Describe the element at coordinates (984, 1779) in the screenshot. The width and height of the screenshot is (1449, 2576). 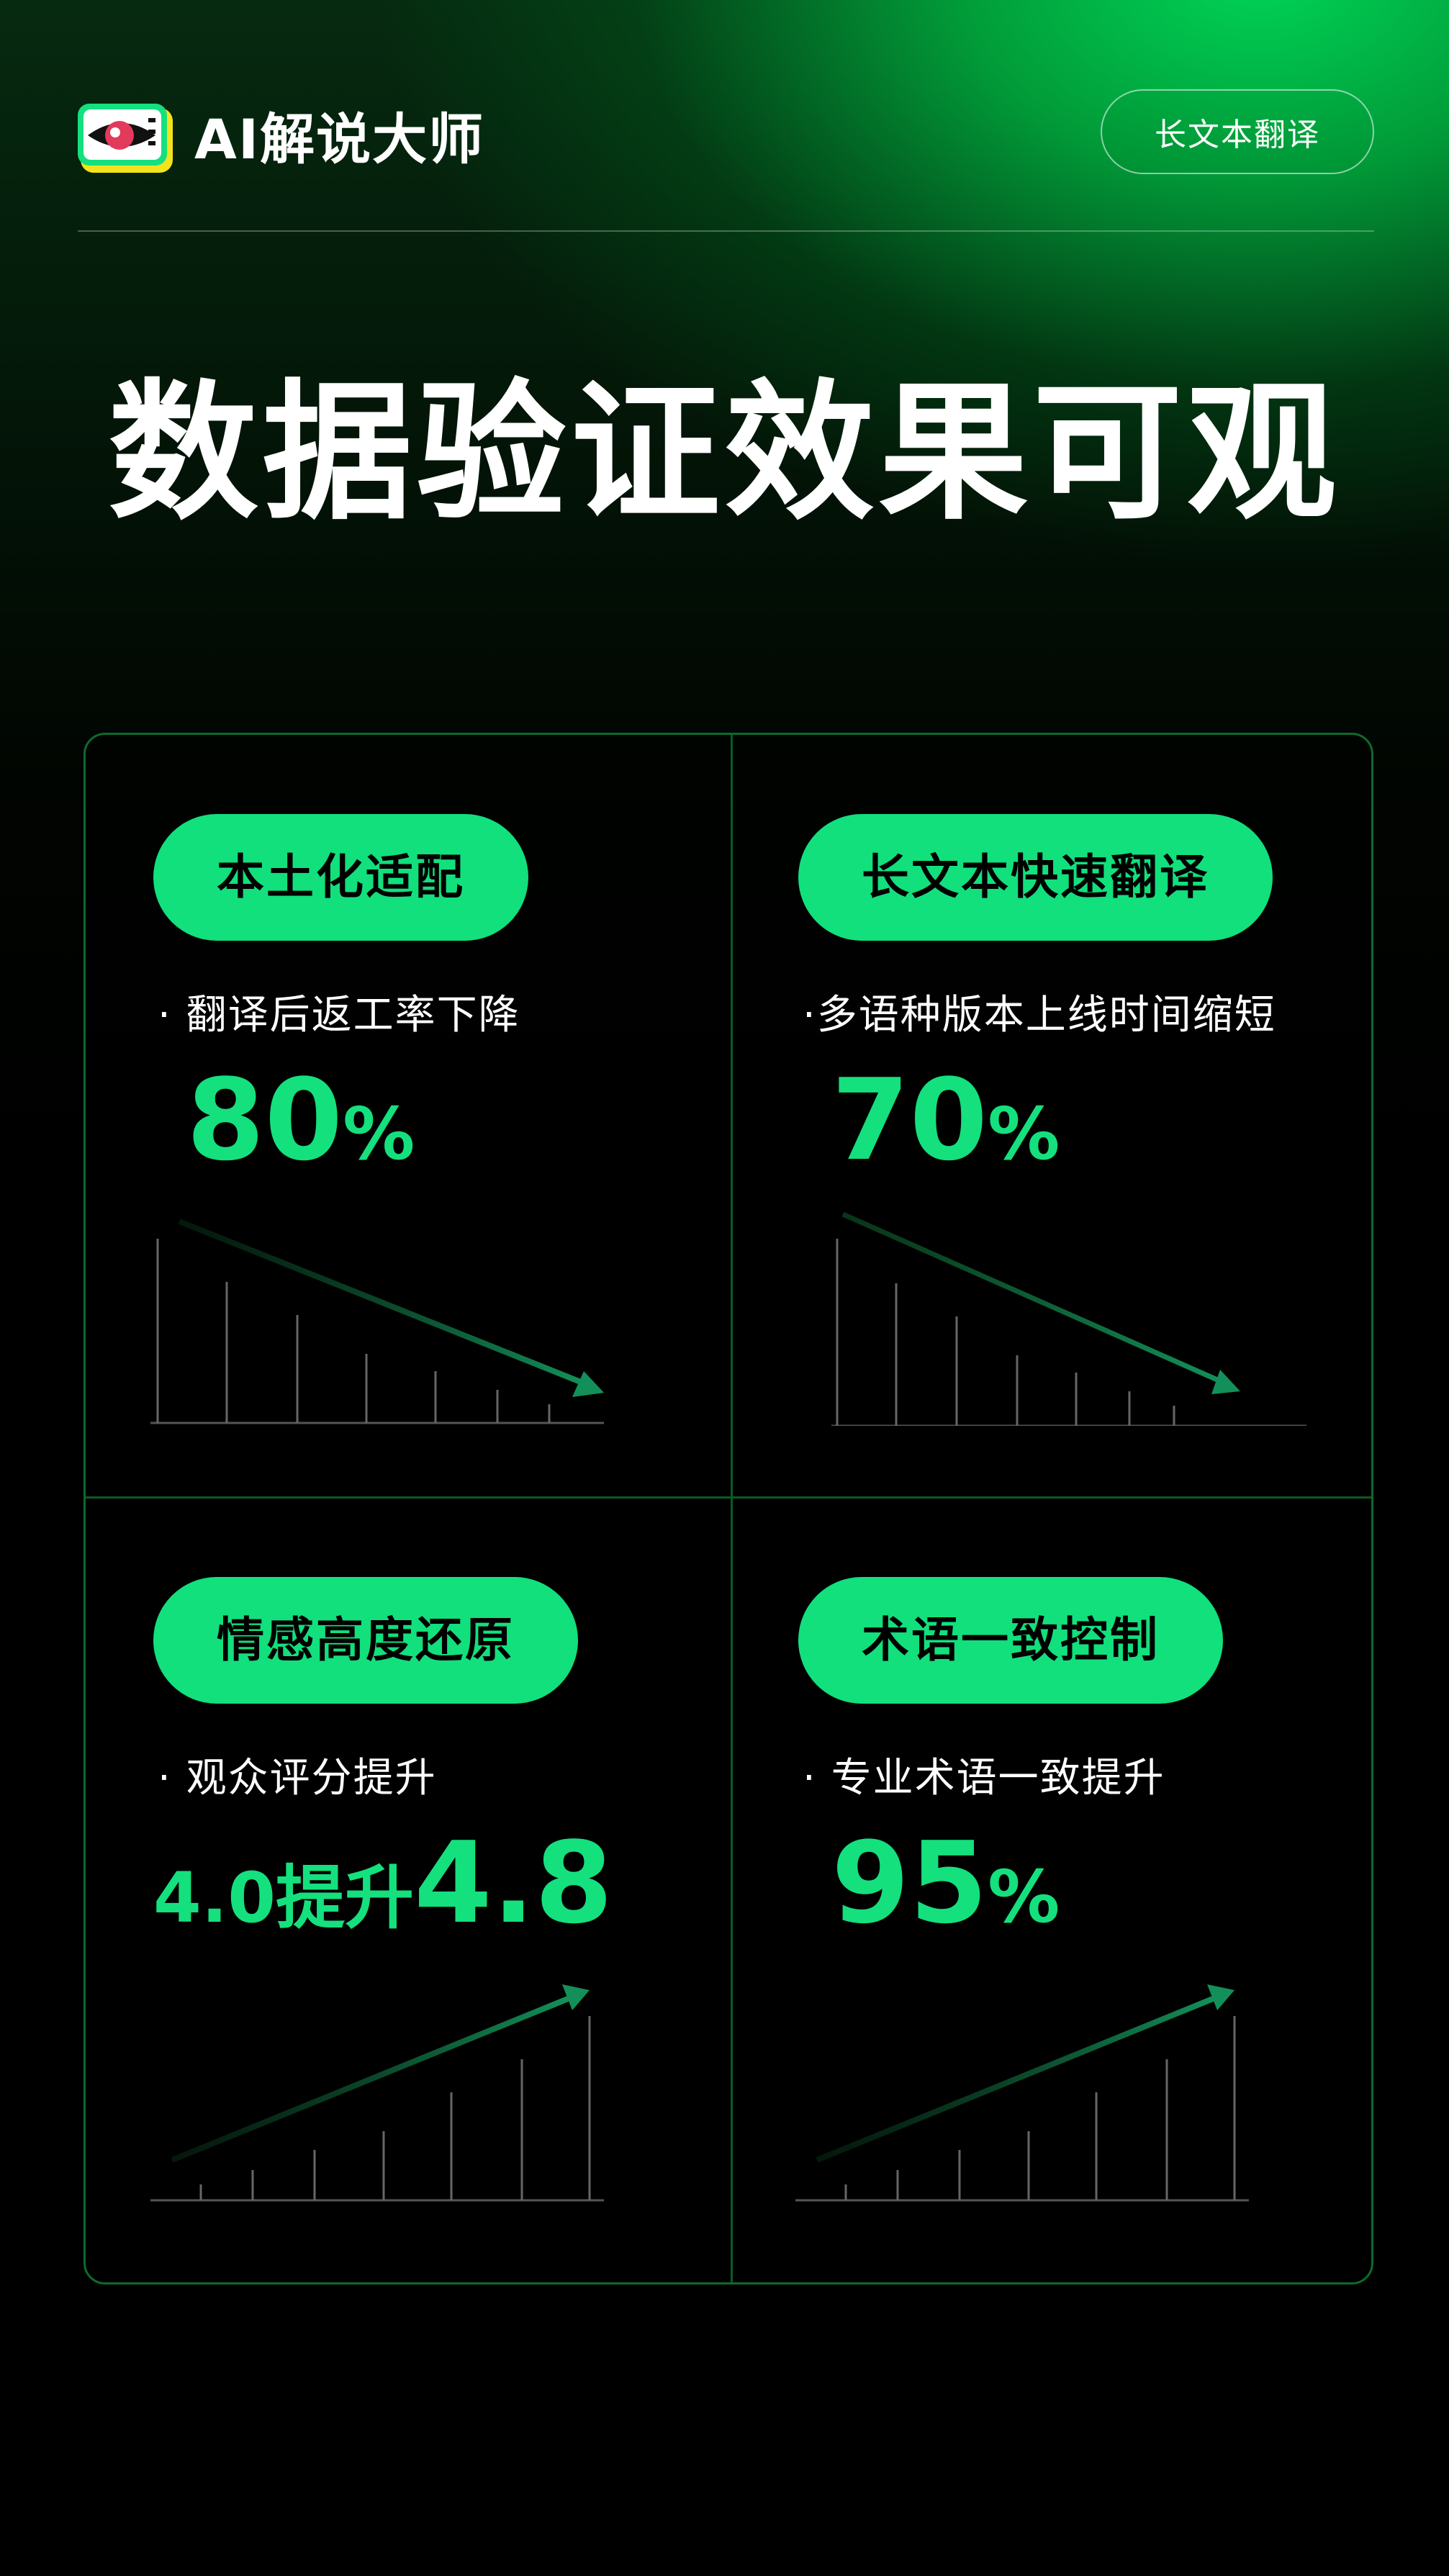
I see `card-description: · 专业术语一致提升` at that location.